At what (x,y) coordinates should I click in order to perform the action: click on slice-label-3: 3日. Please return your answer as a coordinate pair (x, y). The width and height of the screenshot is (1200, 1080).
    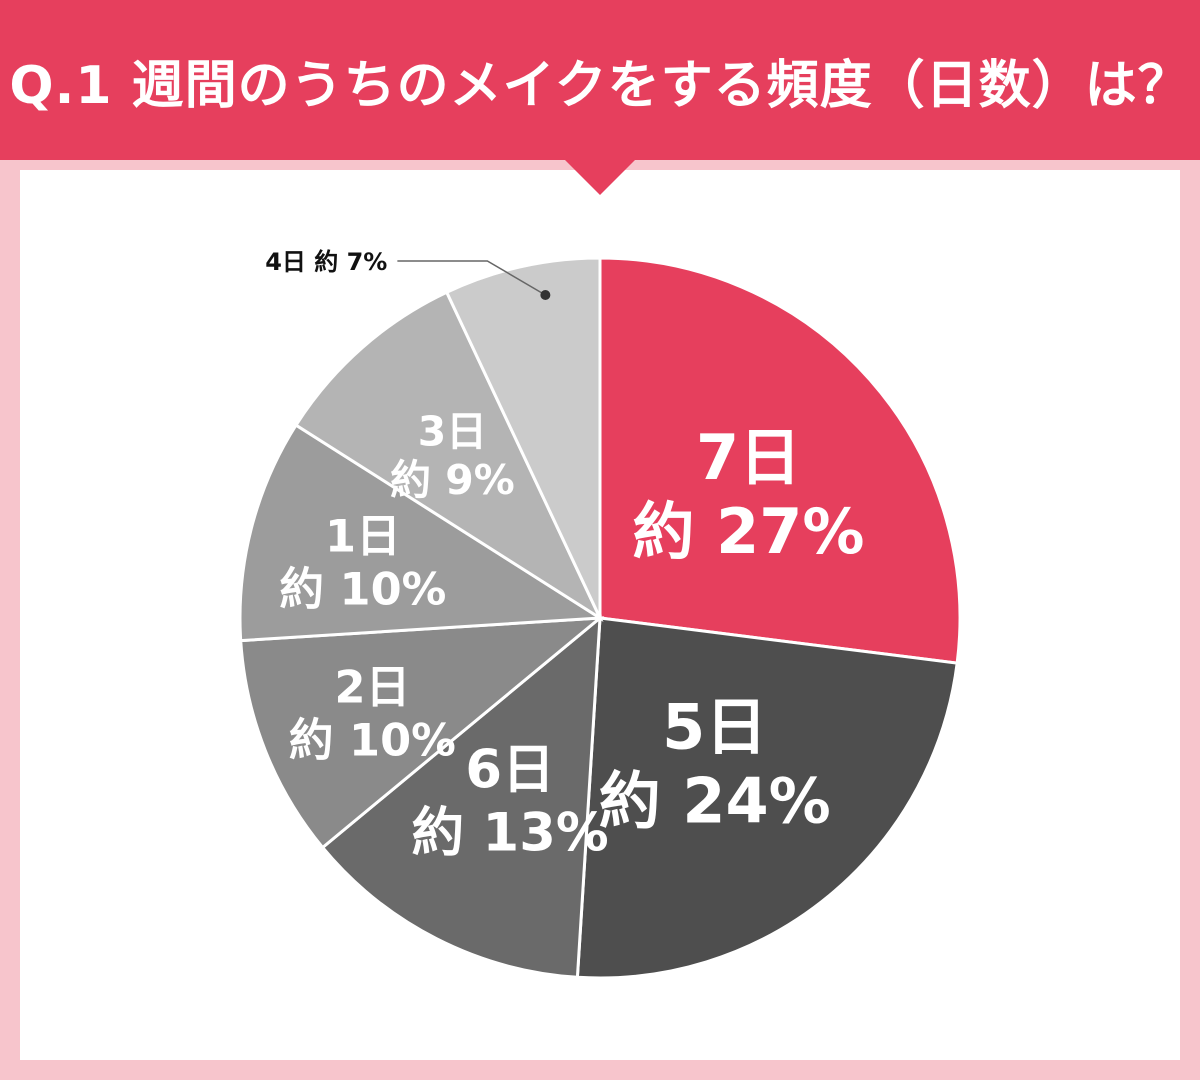
    Looking at the image, I should click on (452, 431).